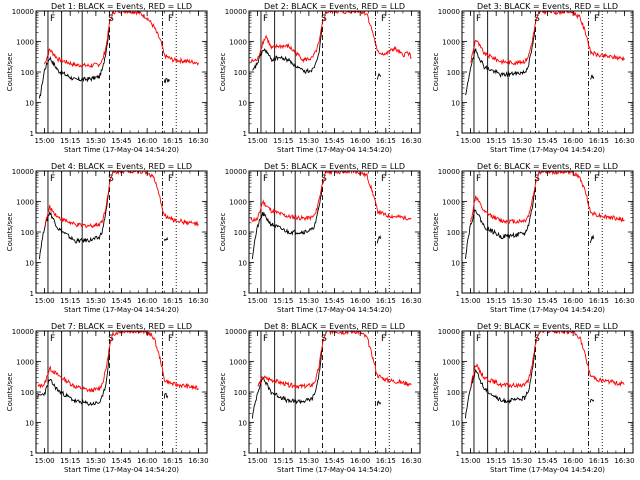 This screenshot has width=640, height=480. Describe the element at coordinates (547, 166) in the screenshot. I see `panel-title: Det 6: BLACK = Events, RED = LLD` at that location.